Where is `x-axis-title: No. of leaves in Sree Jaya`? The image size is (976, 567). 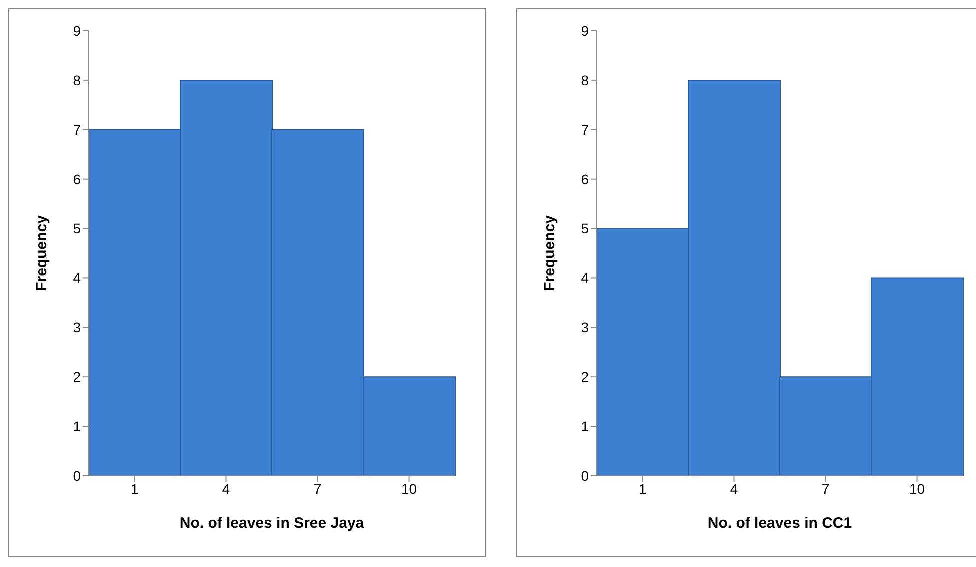
x-axis-title: No. of leaves in Sree Jaya is located at coordinates (272, 523).